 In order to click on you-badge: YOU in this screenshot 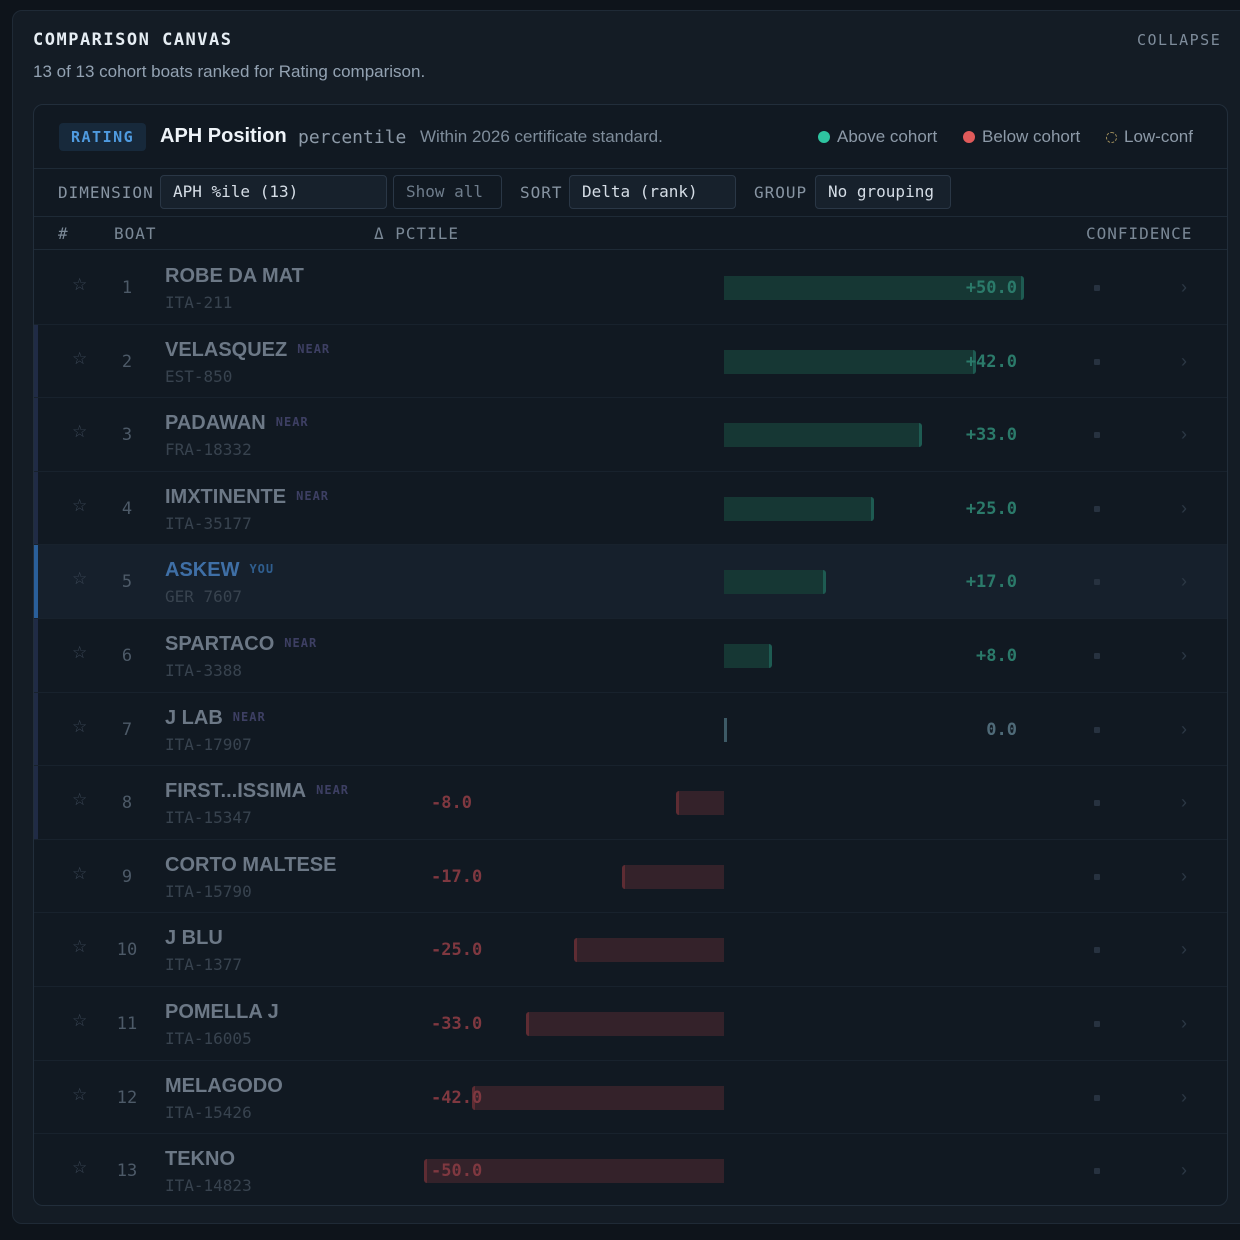, I will do `click(262, 569)`.